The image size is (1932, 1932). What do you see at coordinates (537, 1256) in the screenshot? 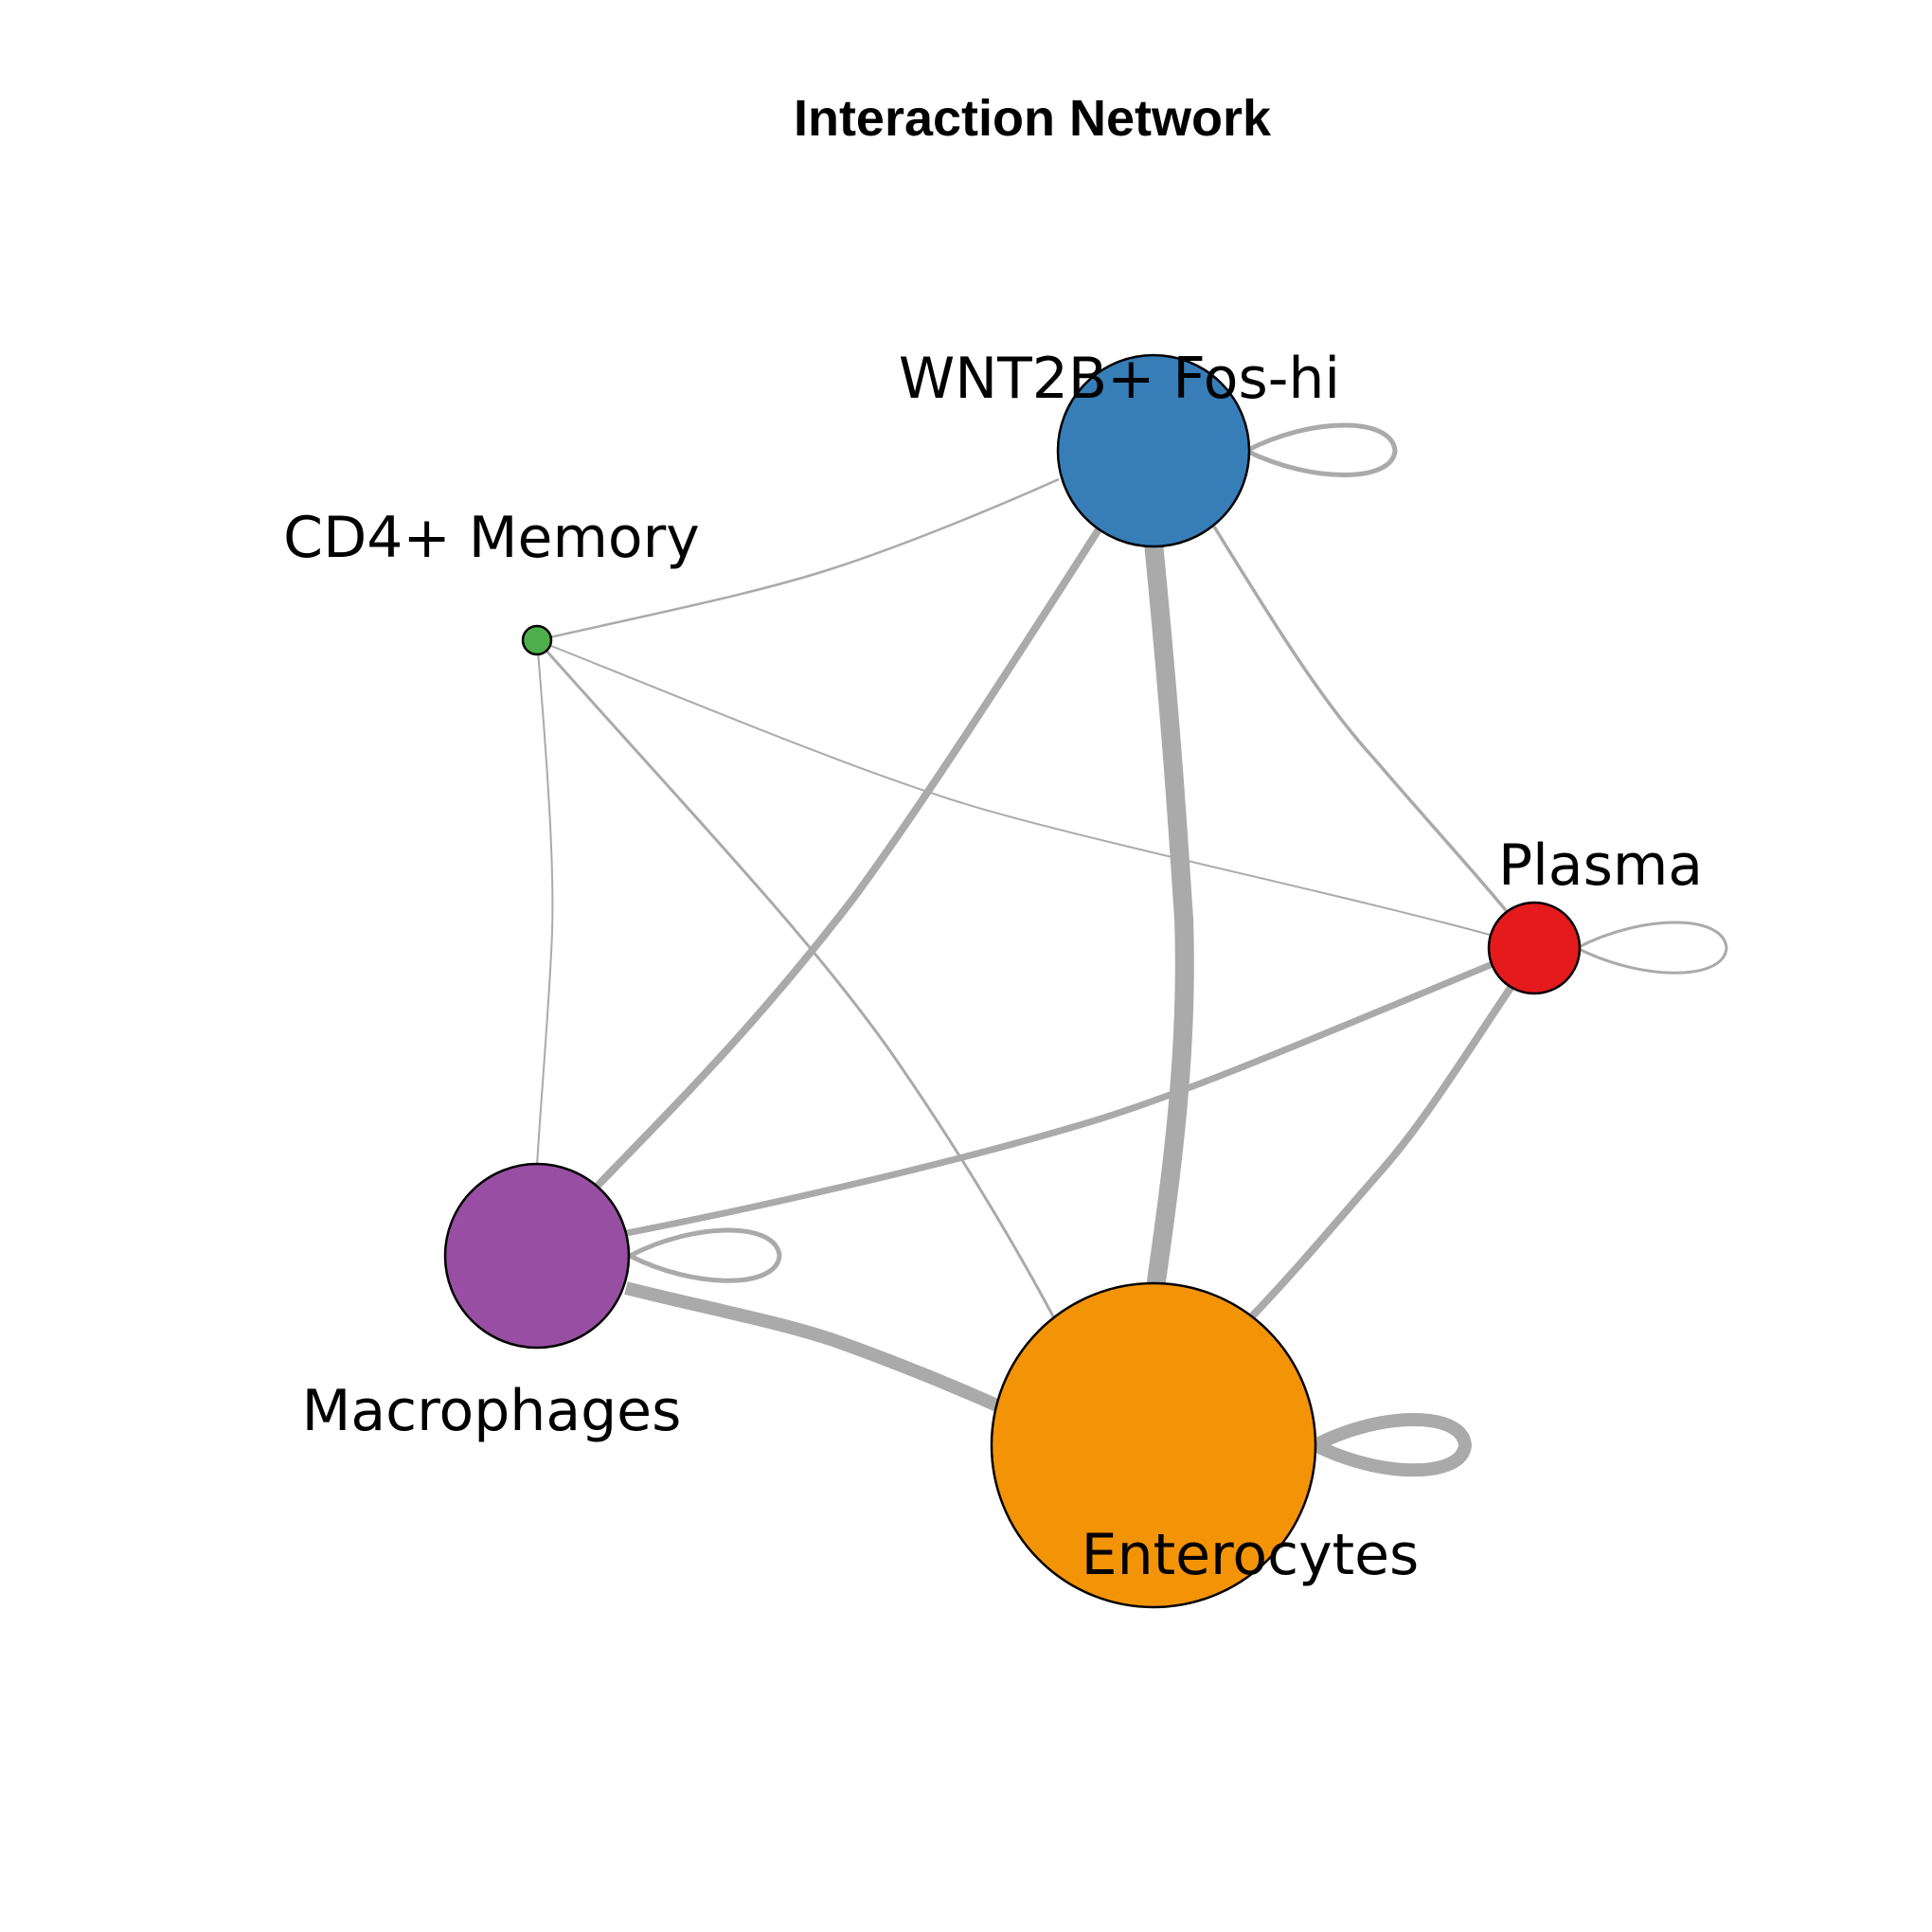
I see `node-macro` at bounding box center [537, 1256].